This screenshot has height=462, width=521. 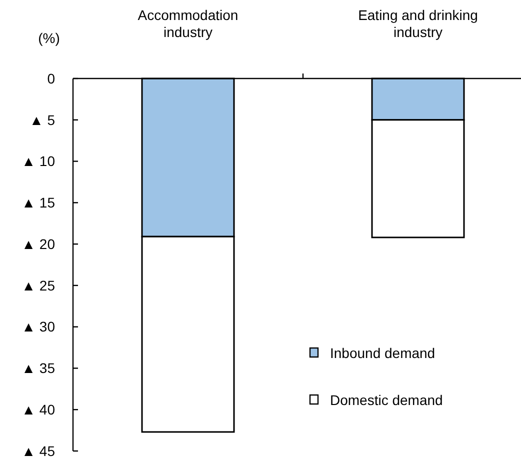 What do you see at coordinates (39, 285) in the screenshot?
I see `y-tick-label: ▲ 25` at bounding box center [39, 285].